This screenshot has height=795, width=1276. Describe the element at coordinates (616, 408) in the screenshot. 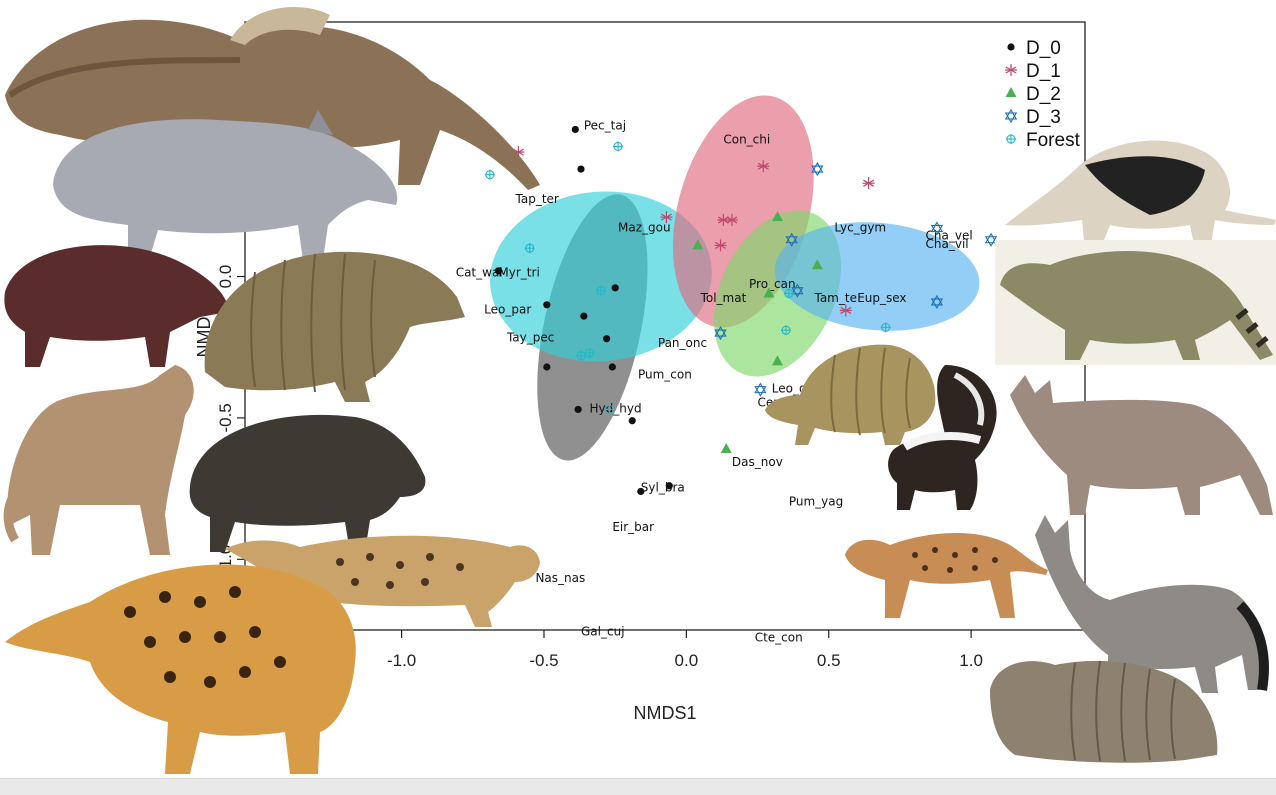

I see `species-label-hyd-hyd: Hyd_hyd` at that location.